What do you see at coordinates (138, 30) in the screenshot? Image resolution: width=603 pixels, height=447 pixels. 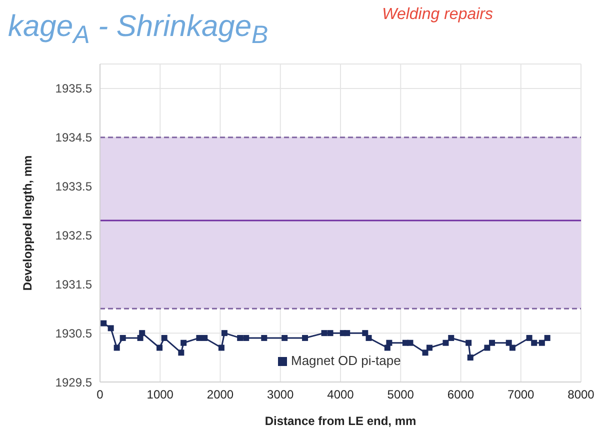 I see `chart-title: kage$_{A}$ - Shrinkage$_{B}$` at bounding box center [138, 30].